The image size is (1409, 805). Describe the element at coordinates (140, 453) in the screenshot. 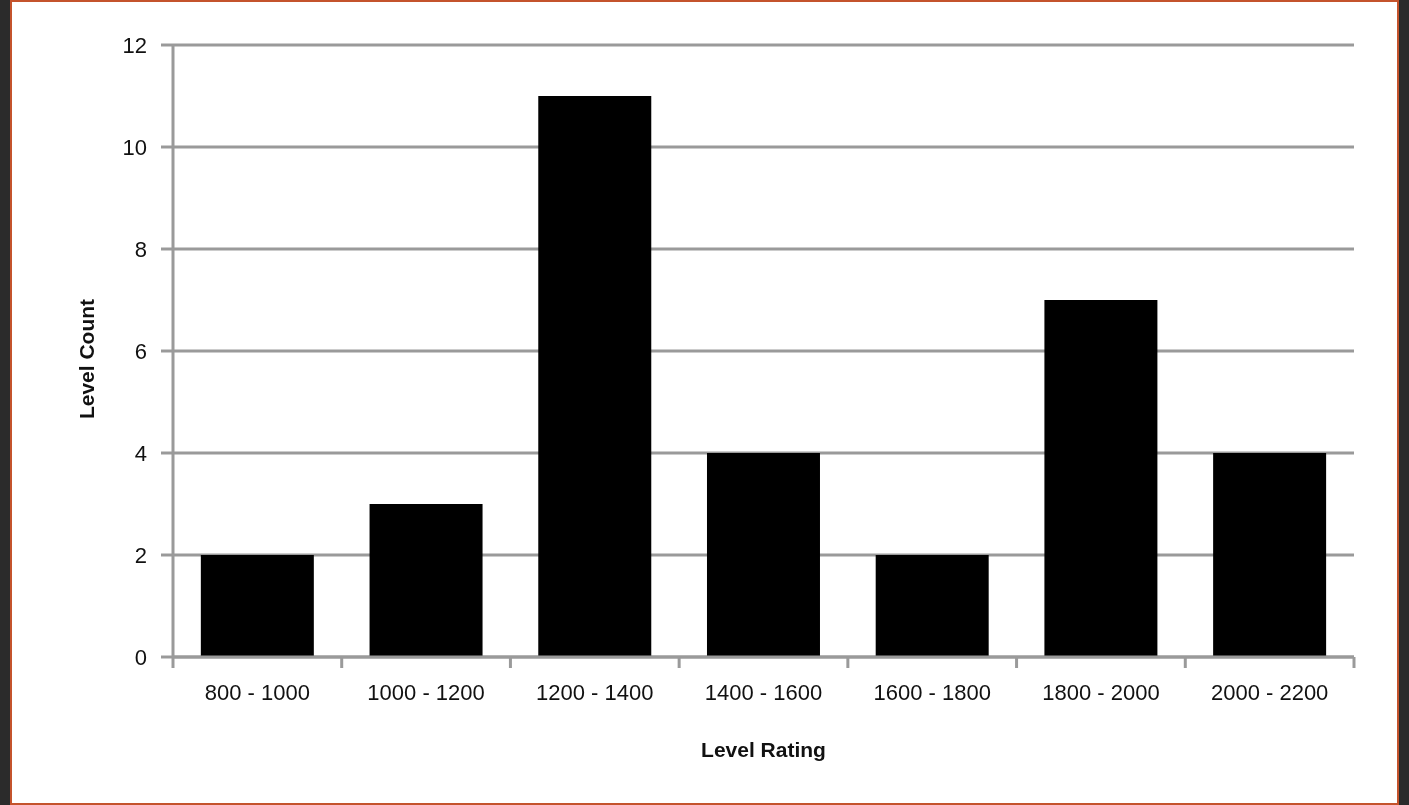

I see `y-tick-label: 4` at that location.